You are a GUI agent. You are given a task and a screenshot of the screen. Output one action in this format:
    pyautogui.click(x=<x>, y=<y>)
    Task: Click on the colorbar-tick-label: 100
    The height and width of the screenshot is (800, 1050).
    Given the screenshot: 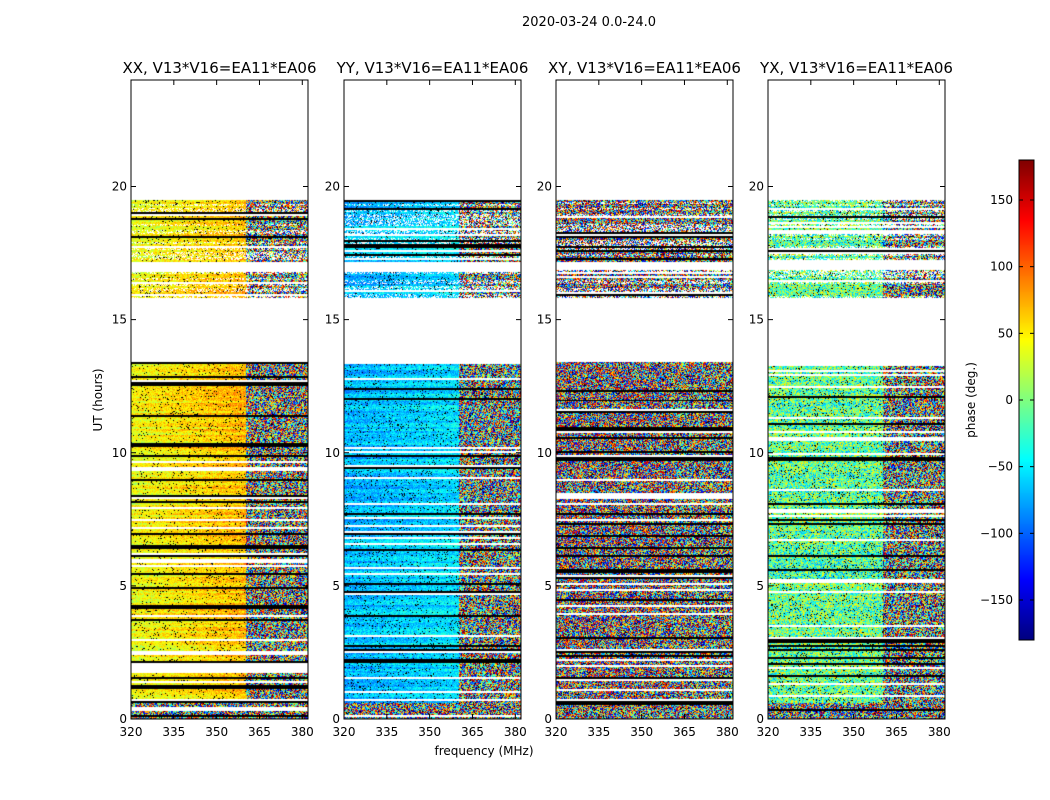 What is the action you would take?
    pyautogui.click(x=1001, y=267)
    